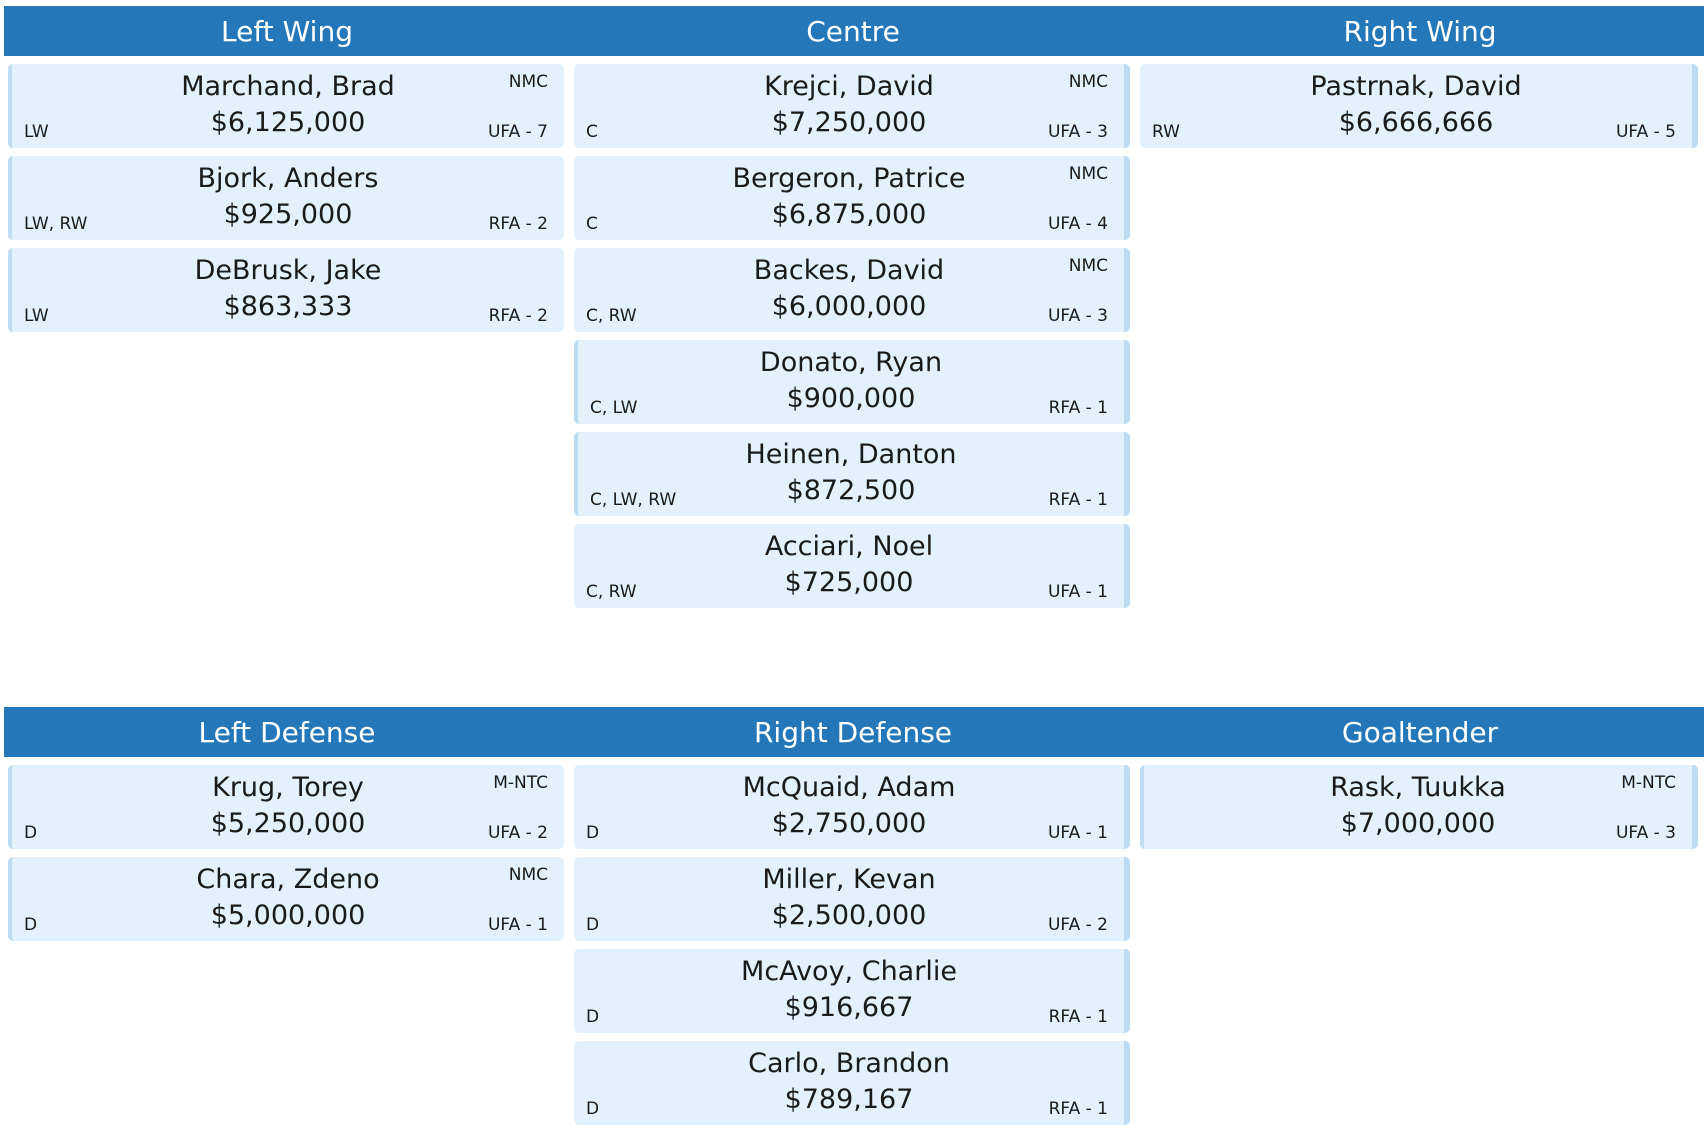  Describe the element at coordinates (286, 106) in the screenshot. I see `player-card: Marchand, Brad $6,125,000 NMC LW UFA - 7` at that location.